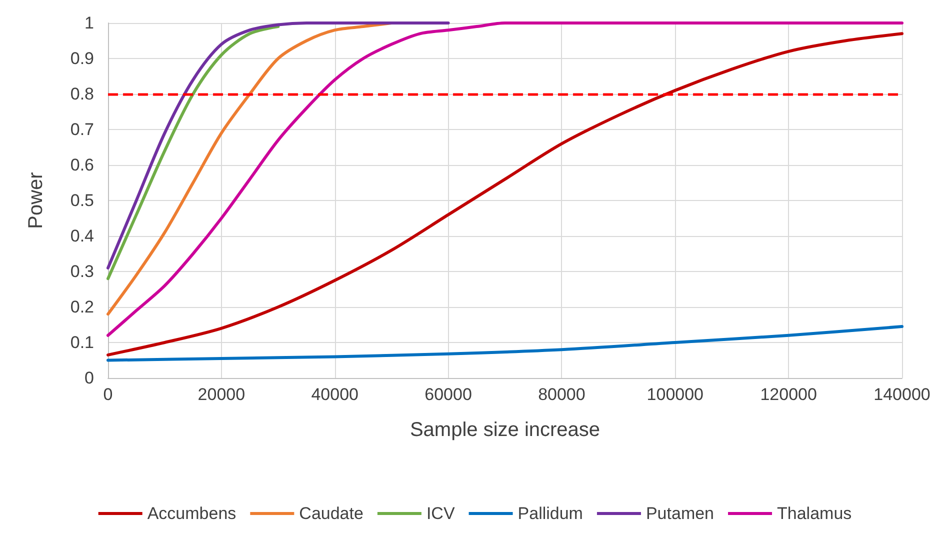 This screenshot has height=541, width=950. Describe the element at coordinates (448, 394) in the screenshot. I see `x-tick-label: 60000` at that location.